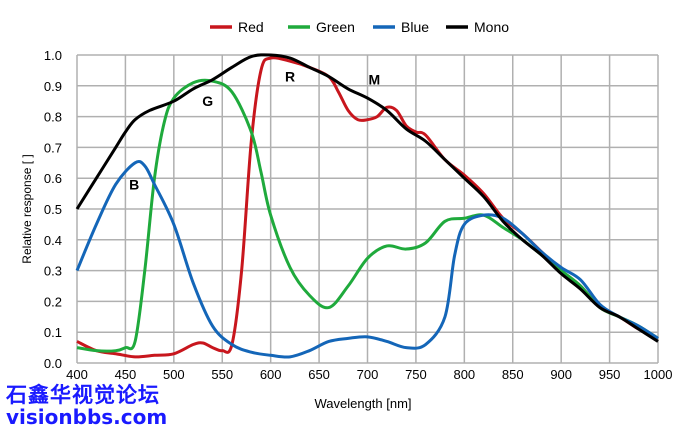  What do you see at coordinates (53, 332) in the screenshot?
I see `y-tick-label: 0.1` at bounding box center [53, 332].